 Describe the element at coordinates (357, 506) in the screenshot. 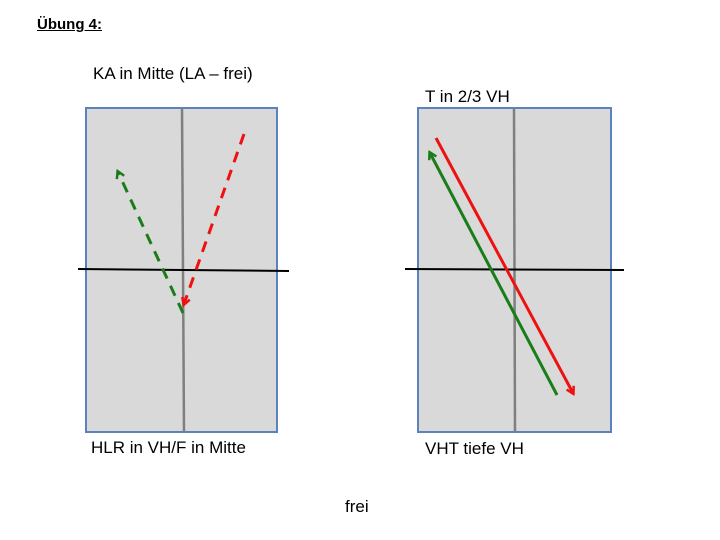

I see `footer-label: frei` at that location.